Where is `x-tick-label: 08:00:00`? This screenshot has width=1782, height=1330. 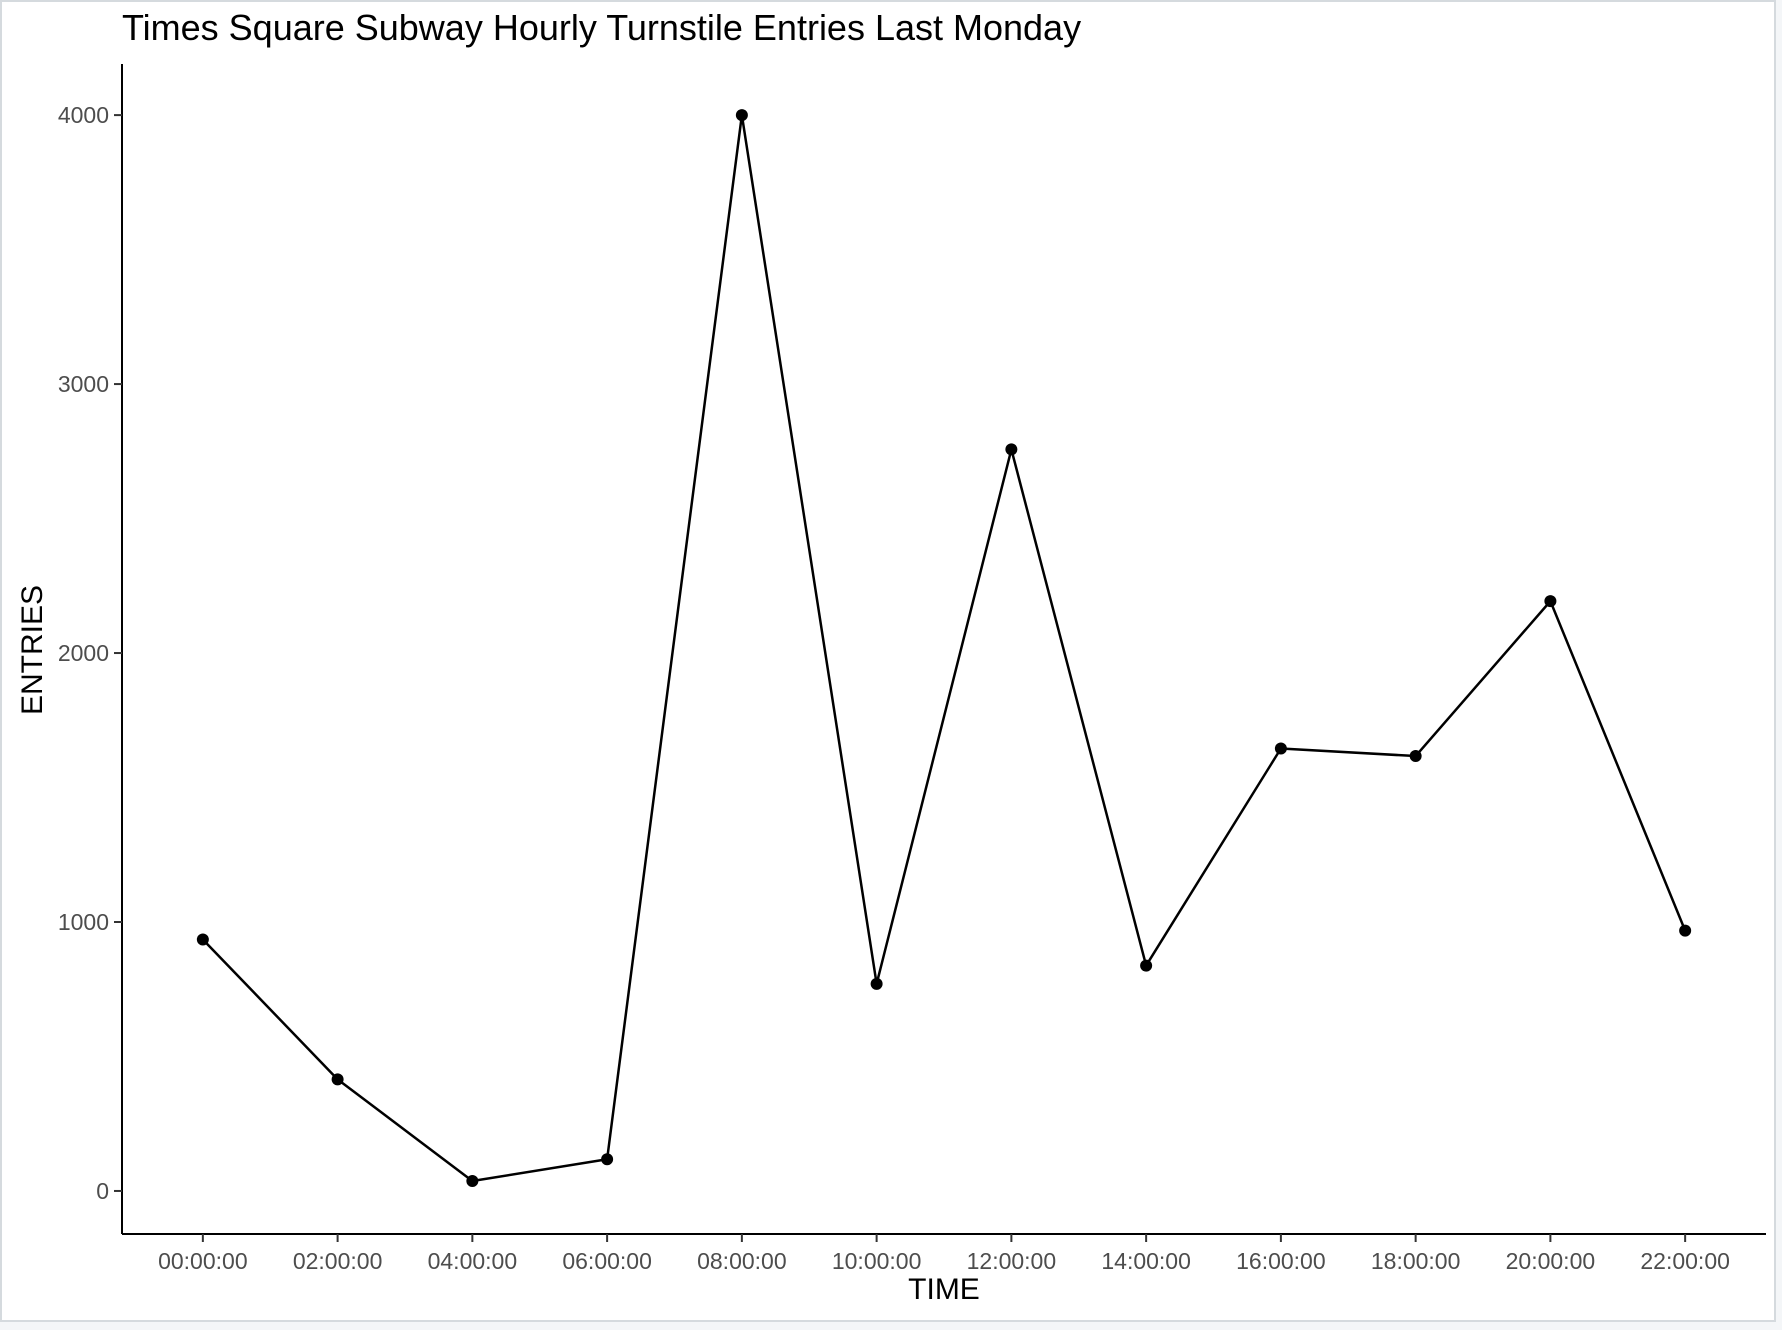
x-tick-label: 08:00:00 is located at coordinates (742, 1261).